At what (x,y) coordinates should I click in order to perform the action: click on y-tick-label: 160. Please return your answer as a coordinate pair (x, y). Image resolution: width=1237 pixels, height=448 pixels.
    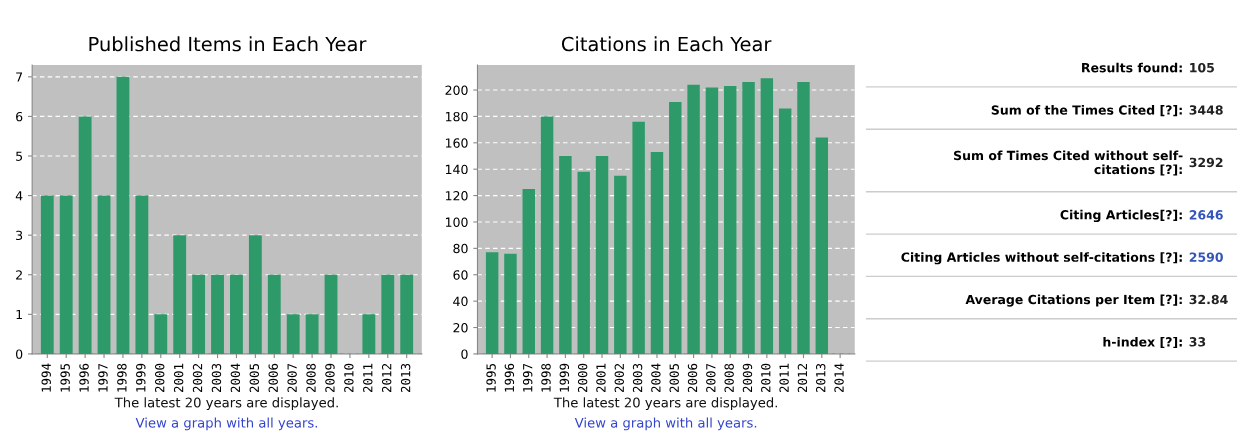
    Looking at the image, I should click on (456, 143).